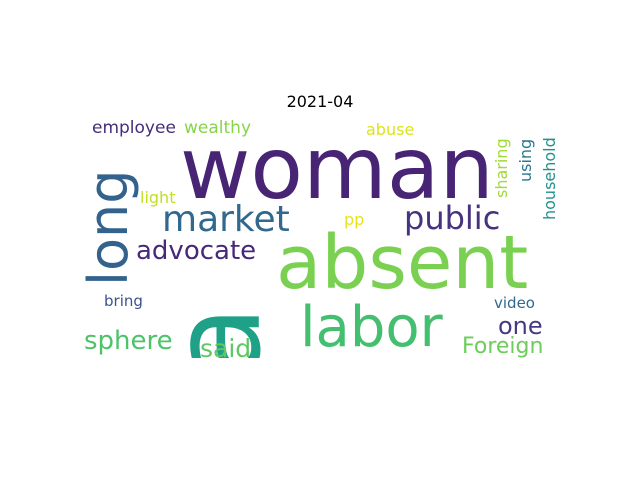  What do you see at coordinates (549, 178) in the screenshot?
I see `word-household: household` at bounding box center [549, 178].